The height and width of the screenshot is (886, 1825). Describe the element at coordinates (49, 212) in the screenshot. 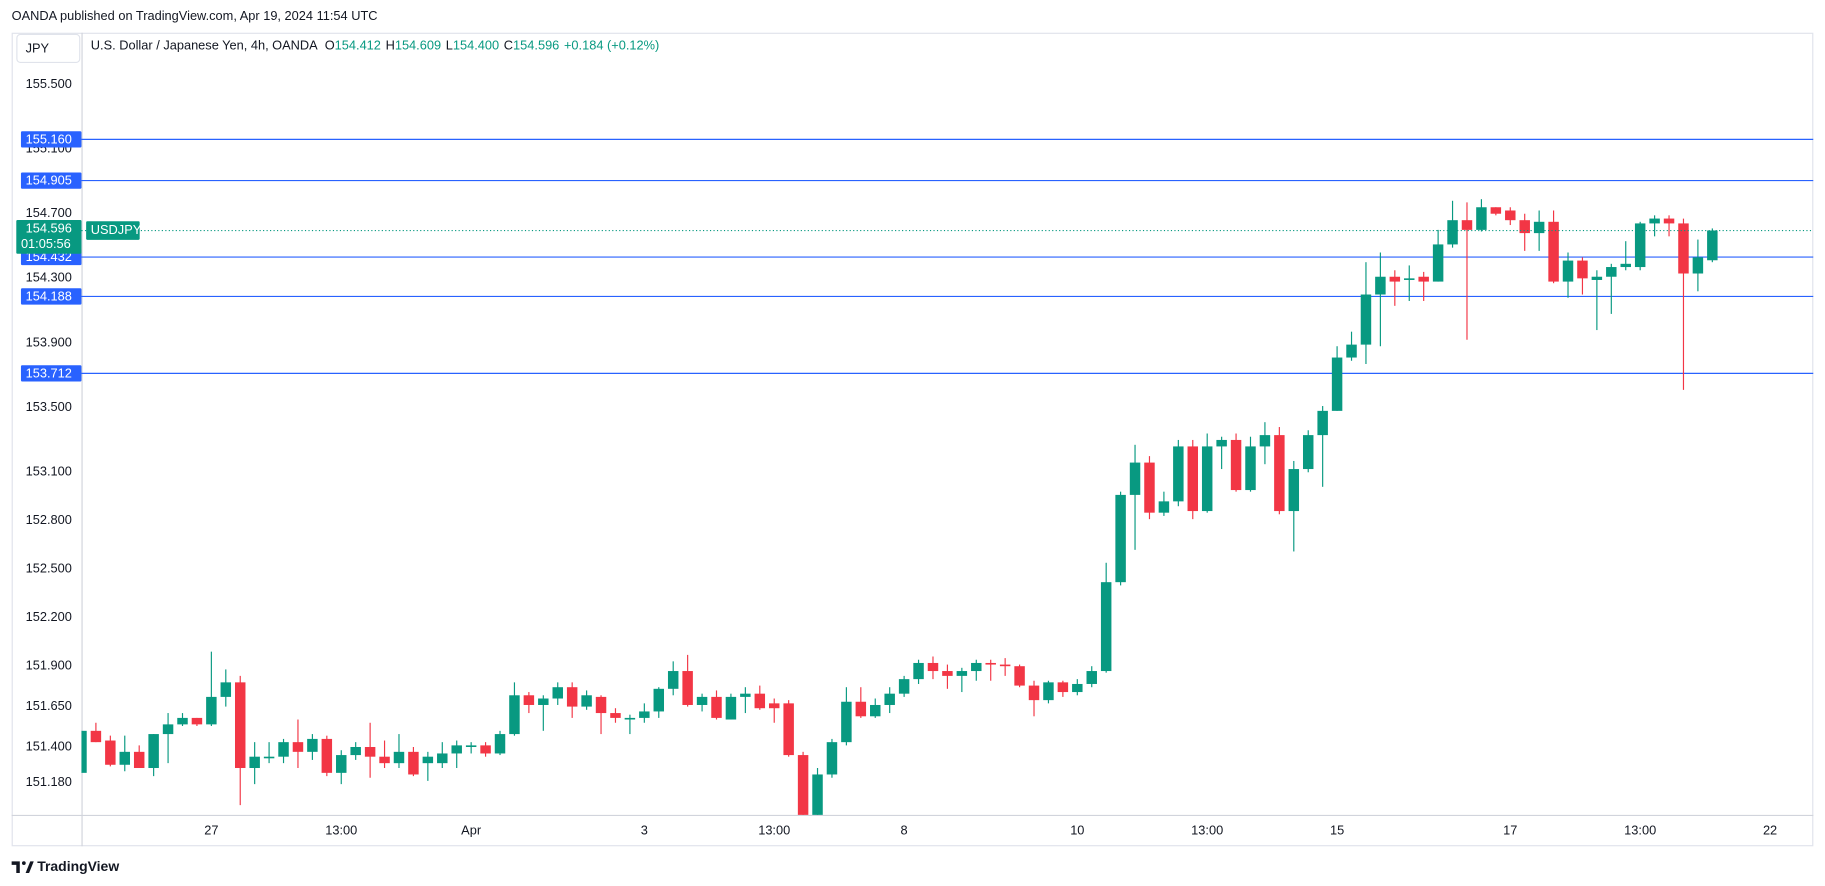

I see `y-tick-label: 154.700` at that location.